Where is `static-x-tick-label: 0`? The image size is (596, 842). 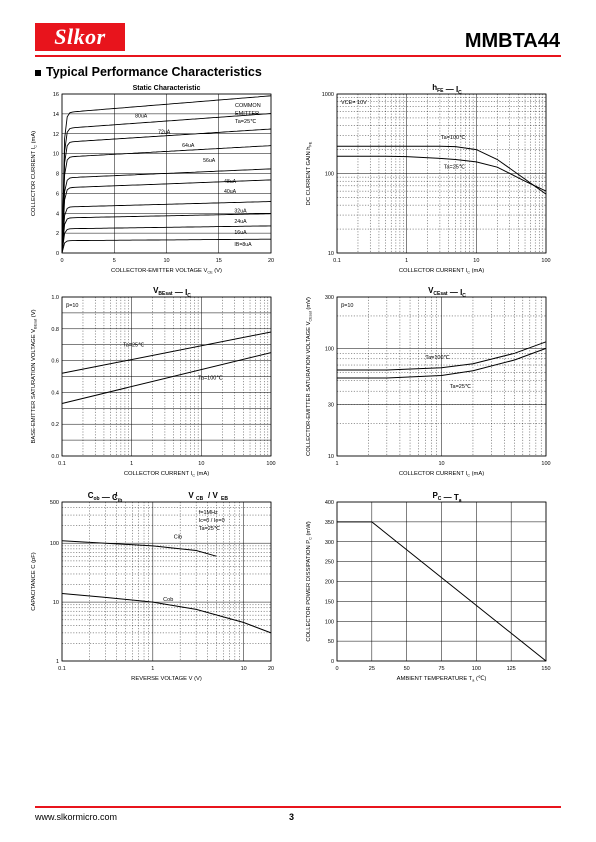
static-x-tick-label: 0 is located at coordinates (61, 261).